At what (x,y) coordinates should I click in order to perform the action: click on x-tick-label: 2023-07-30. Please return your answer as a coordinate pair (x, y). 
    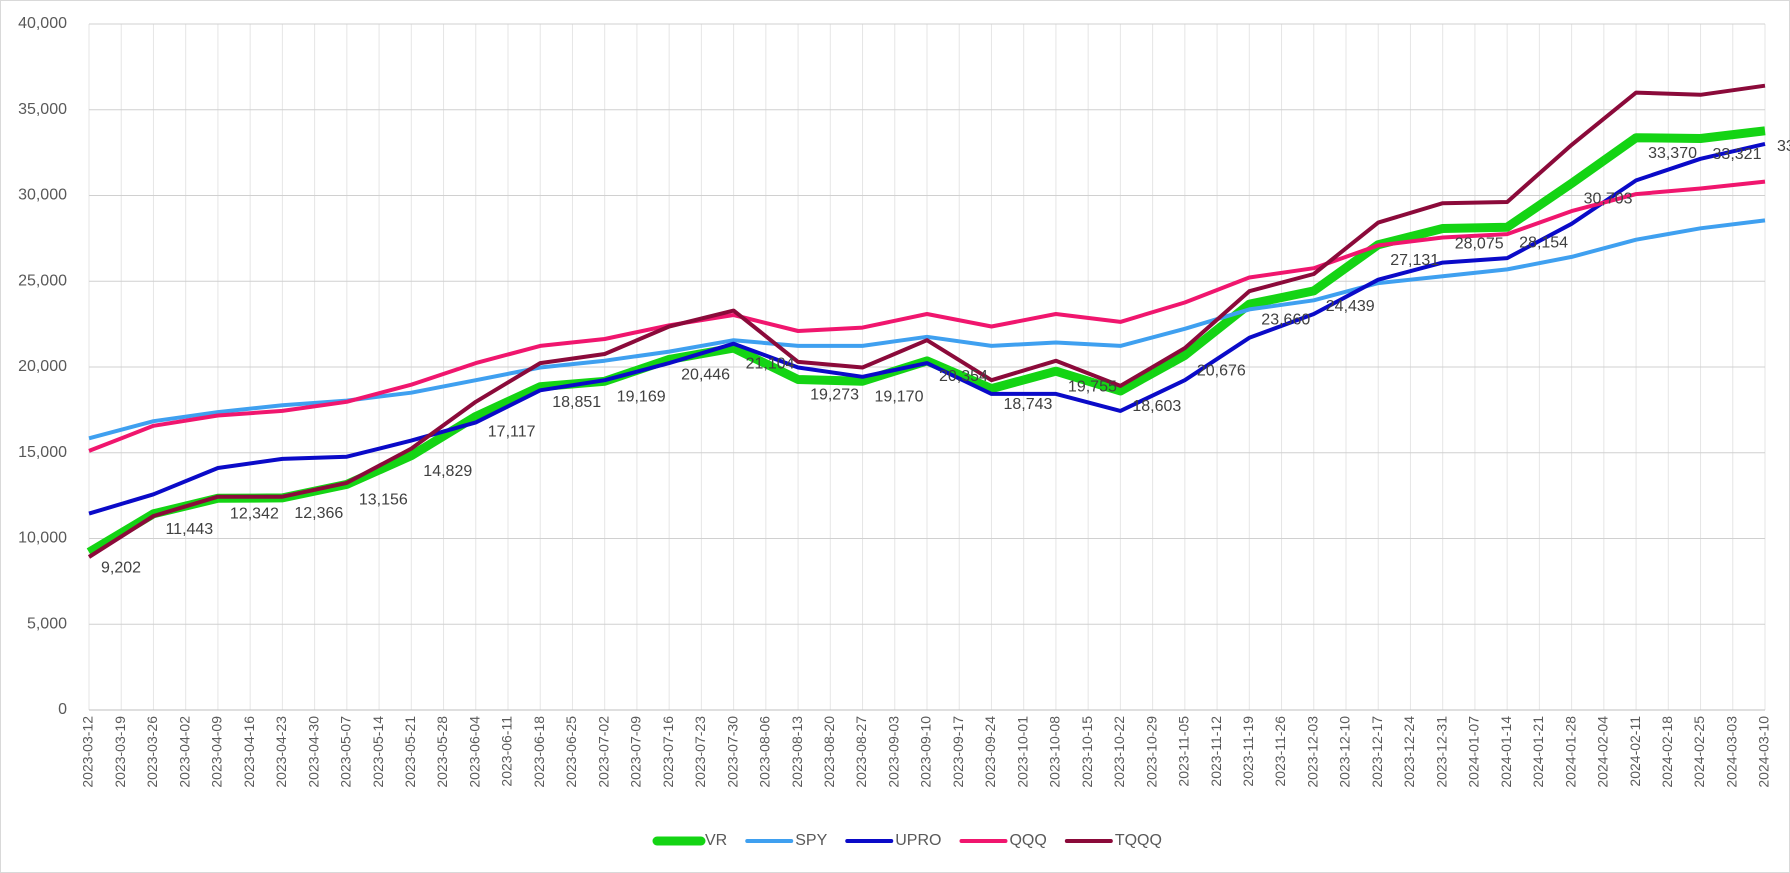
    Looking at the image, I should click on (732, 752).